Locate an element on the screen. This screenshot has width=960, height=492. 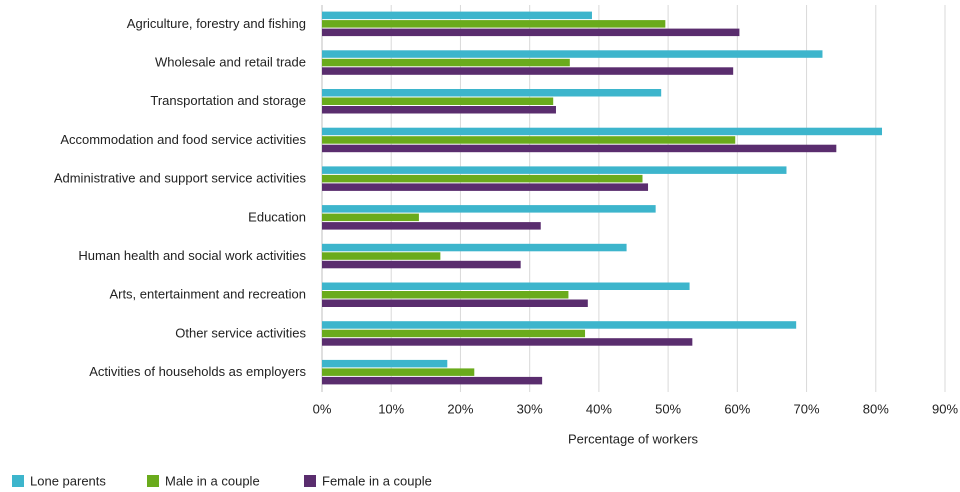
x-tick-label: 0% is located at coordinates (322, 408).